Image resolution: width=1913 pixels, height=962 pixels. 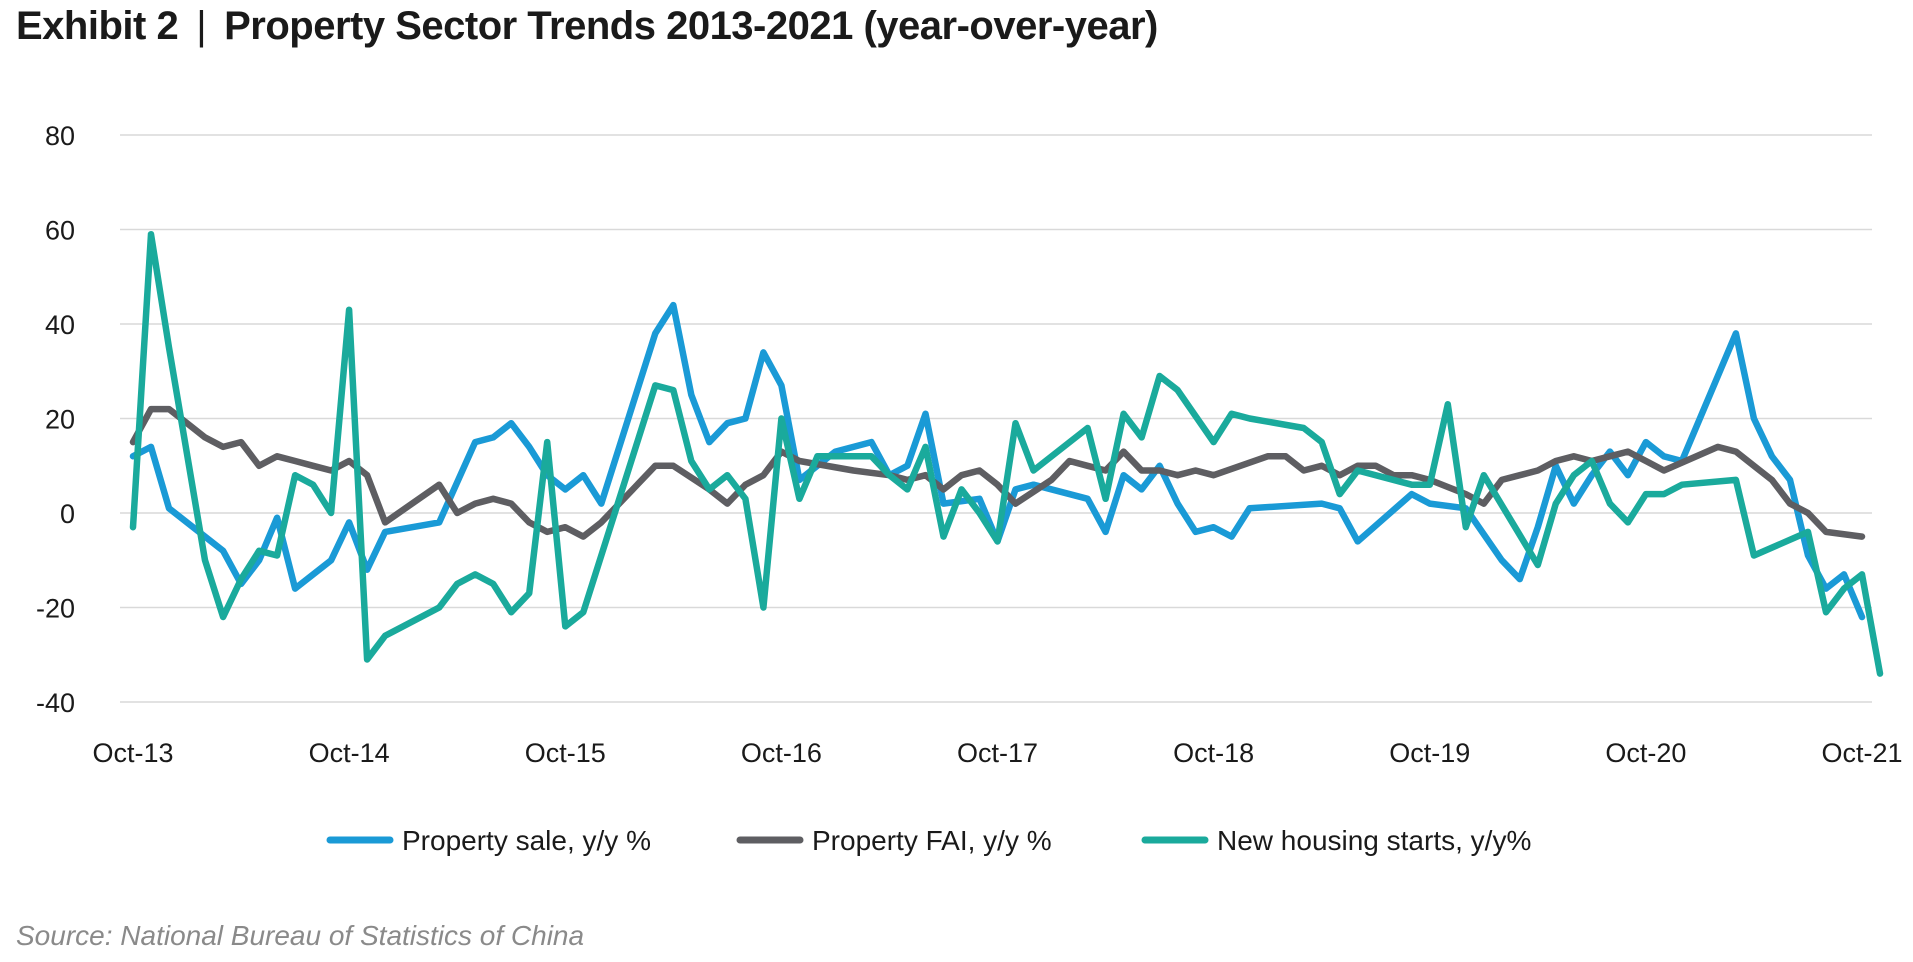 What do you see at coordinates (1429, 753) in the screenshot?
I see `x-tick-label: Oct-19` at bounding box center [1429, 753].